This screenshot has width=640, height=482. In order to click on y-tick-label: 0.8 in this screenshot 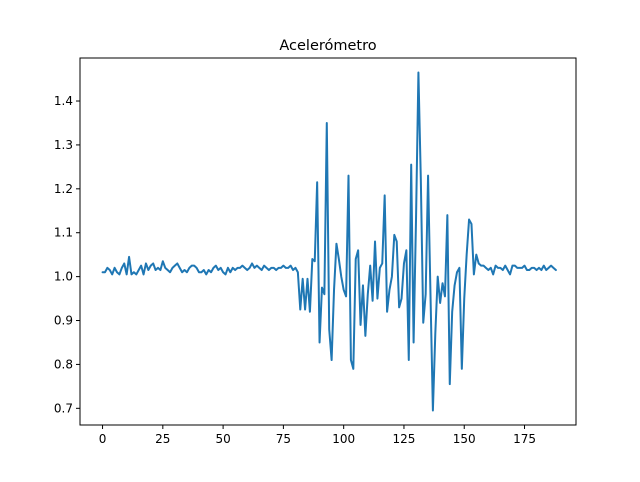, I will do `click(63, 364)`.